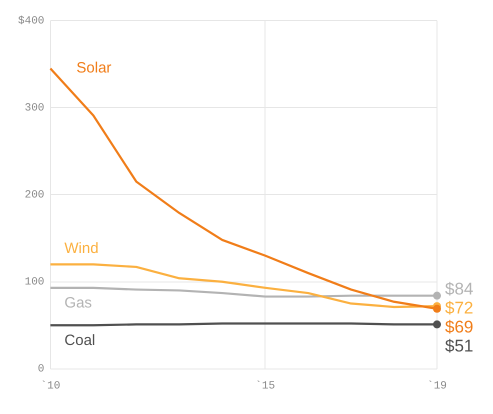  I want to click on series-label: Solar, so click(94, 68).